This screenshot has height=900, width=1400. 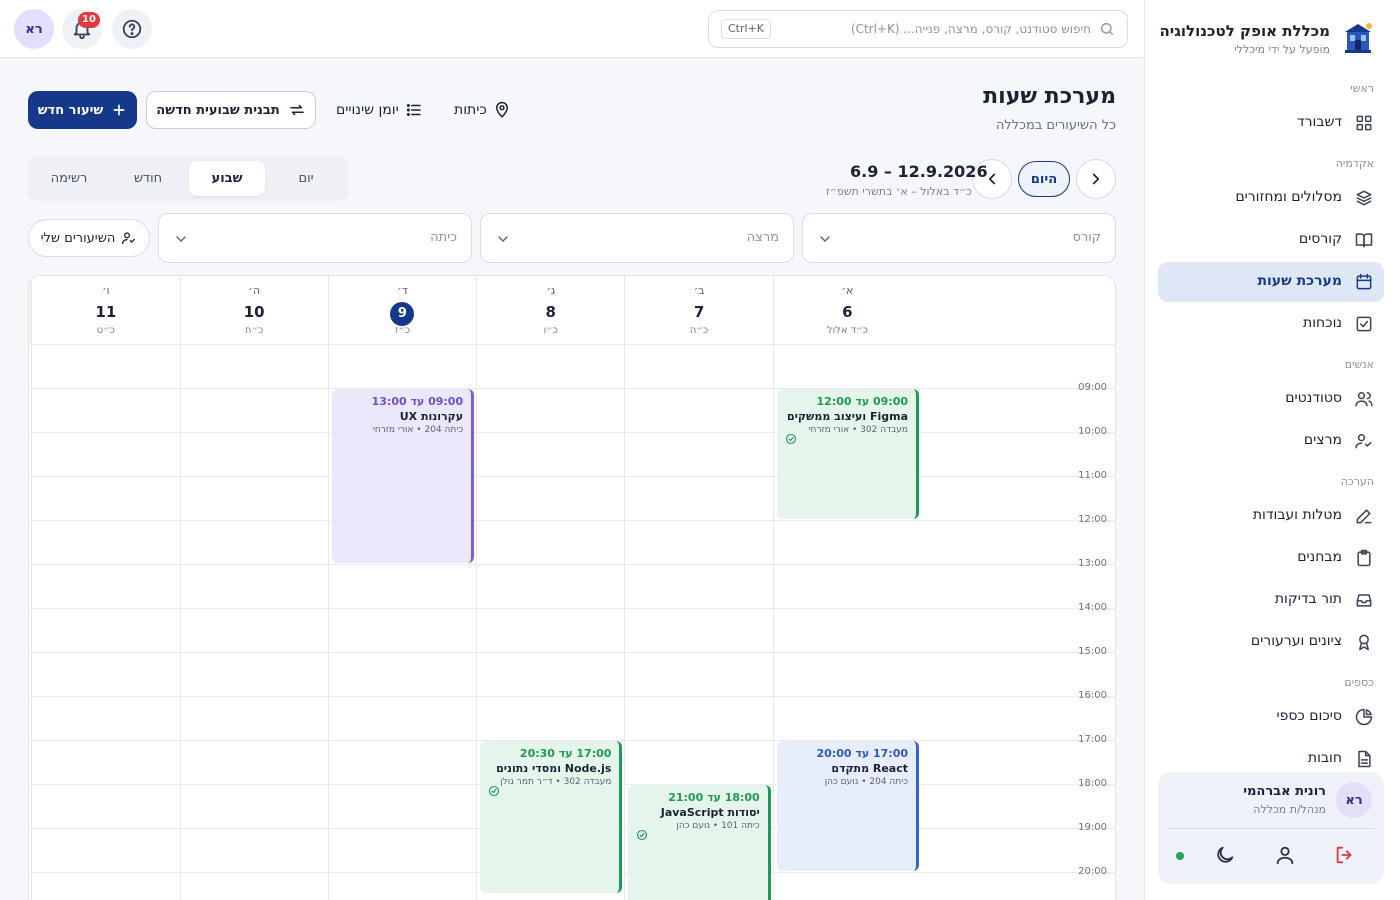 I want to click on tab-day: יום, so click(x=306, y=178).